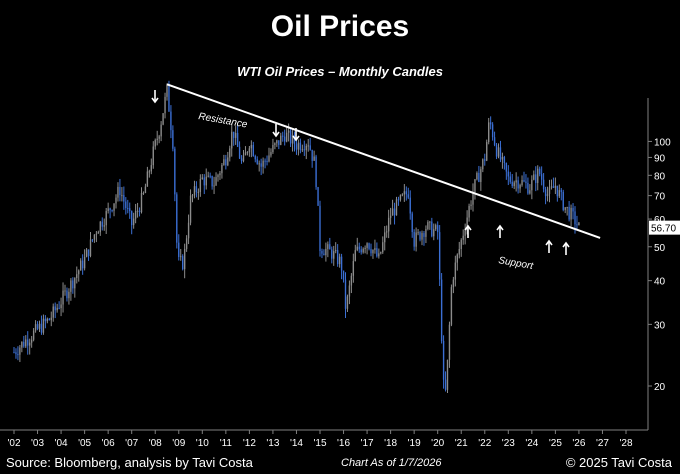 The image size is (680, 474). What do you see at coordinates (516, 263) in the screenshot?
I see `support-label: Support` at bounding box center [516, 263].